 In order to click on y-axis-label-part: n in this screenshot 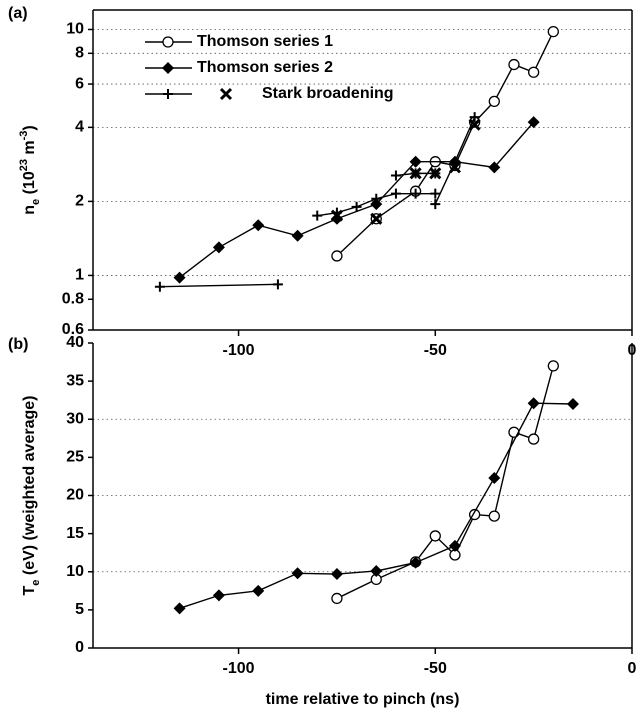, I will do `click(29, 210)`.